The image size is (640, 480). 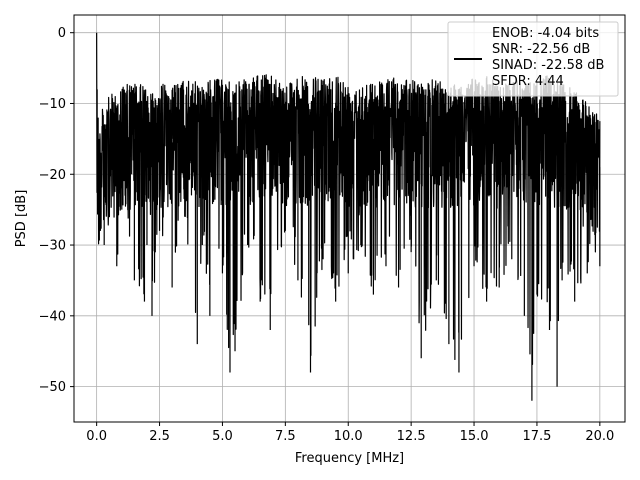 I want to click on legend-label-snr: SNR: -22.56 dB, so click(x=541, y=49).